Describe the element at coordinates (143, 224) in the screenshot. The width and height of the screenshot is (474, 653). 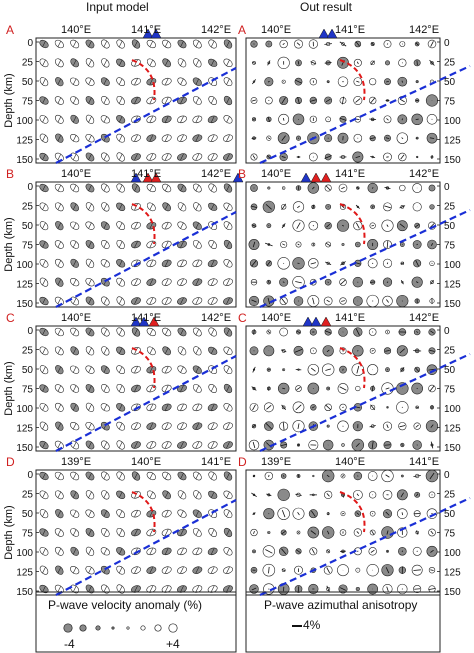
I see `mantle-wedge-line` at that location.